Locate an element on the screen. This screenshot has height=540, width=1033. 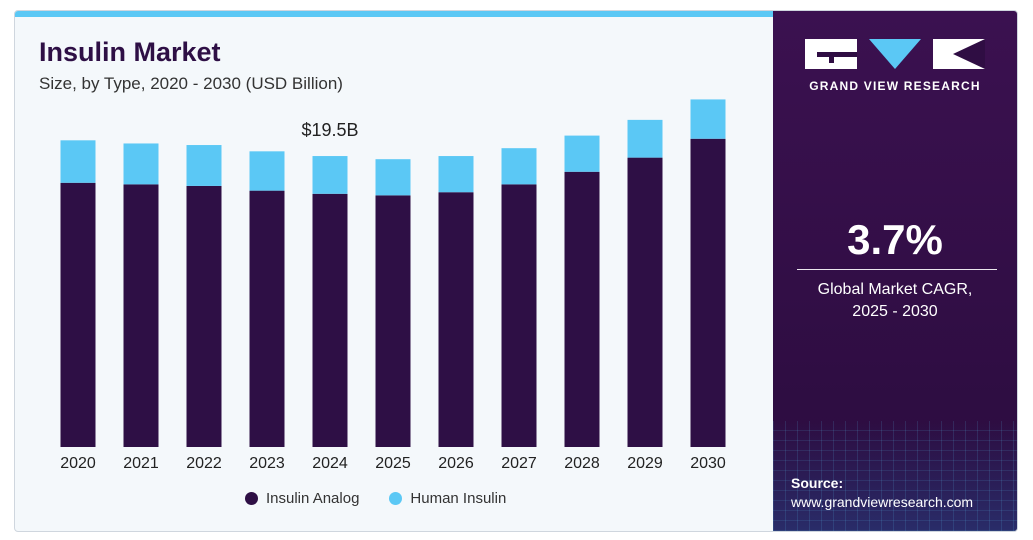
bar-insulin-analog-2020 is located at coordinates (78, 315).